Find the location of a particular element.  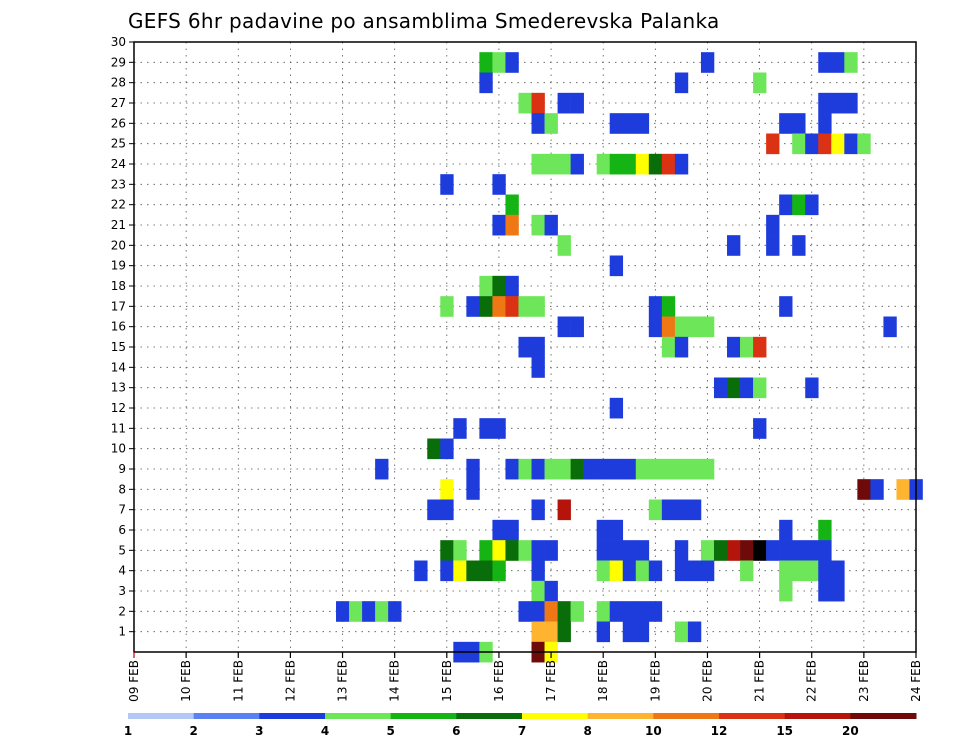

y-tick-label: 17 is located at coordinates (118, 306).